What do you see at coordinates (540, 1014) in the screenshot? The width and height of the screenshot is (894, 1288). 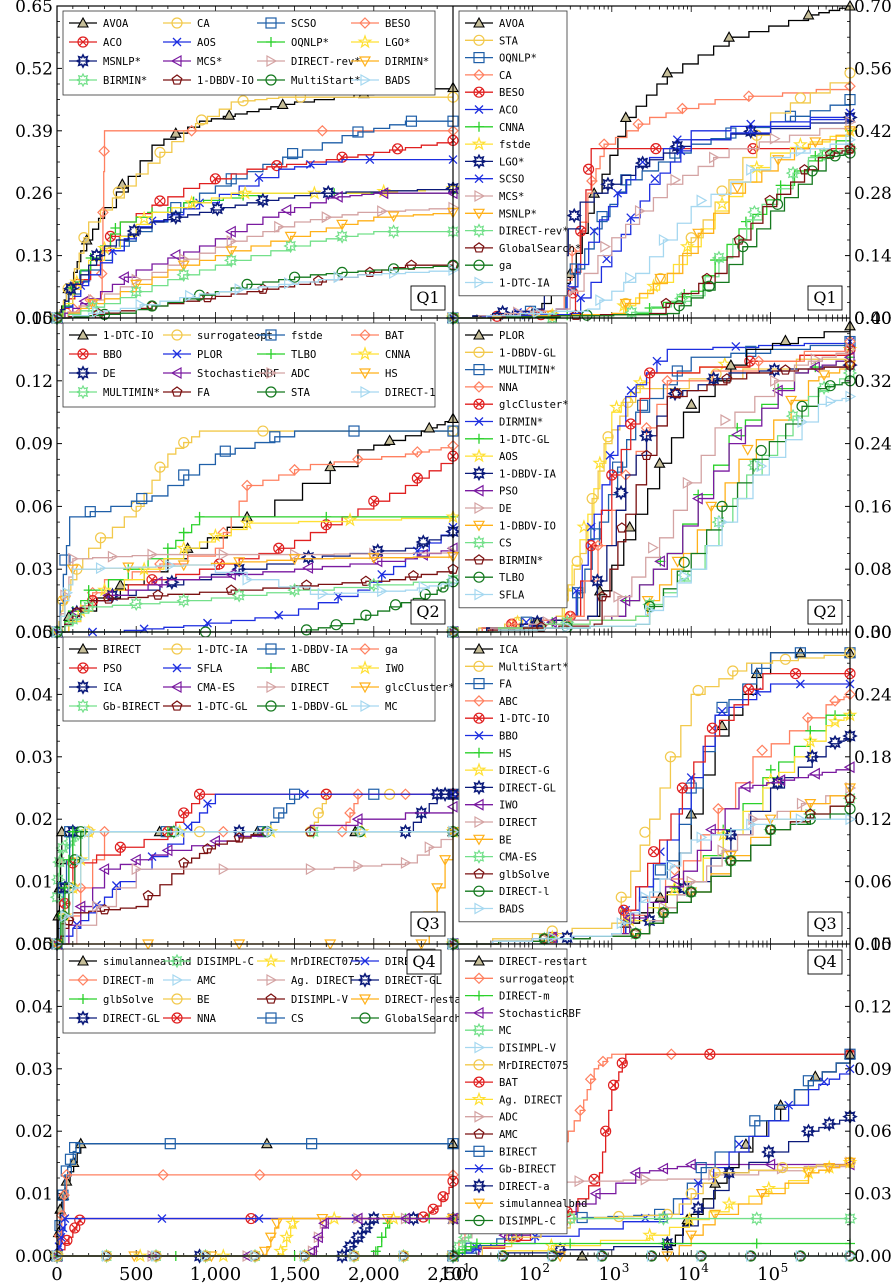 I see `legend-label: StochasticRBF` at bounding box center [540, 1014].